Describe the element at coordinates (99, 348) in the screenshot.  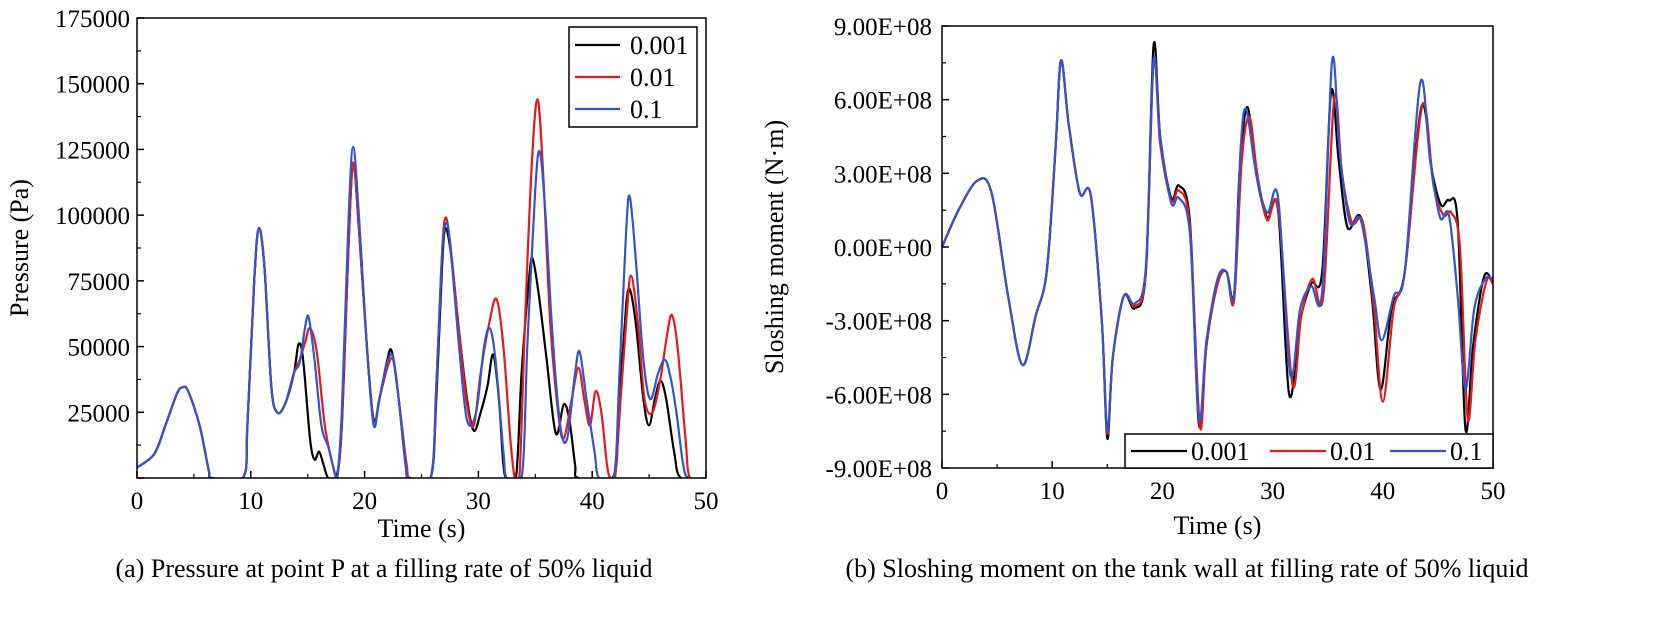
I see `y-tick-label: 50000` at that location.